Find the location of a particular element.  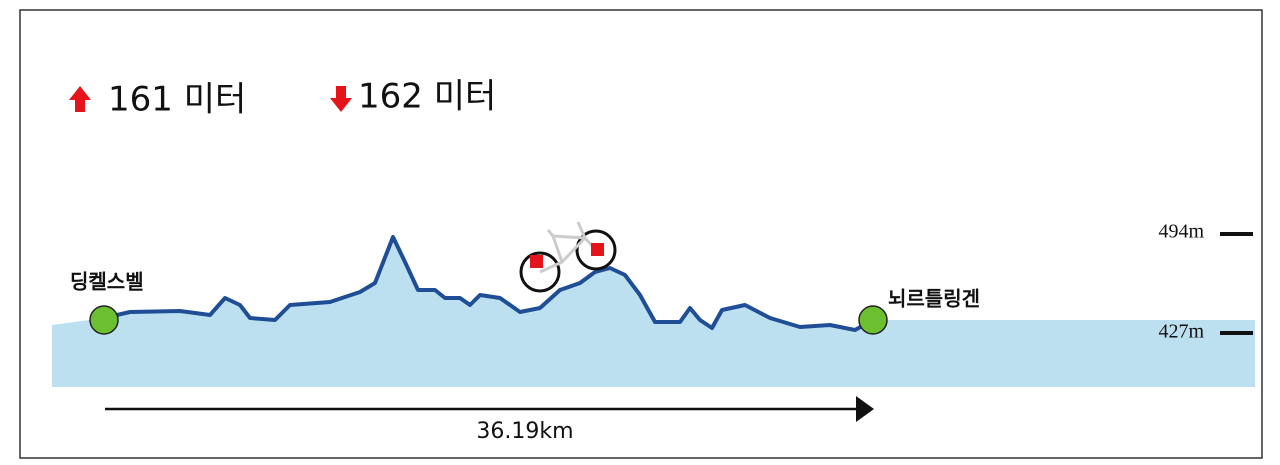

start-point is located at coordinates (104, 320).